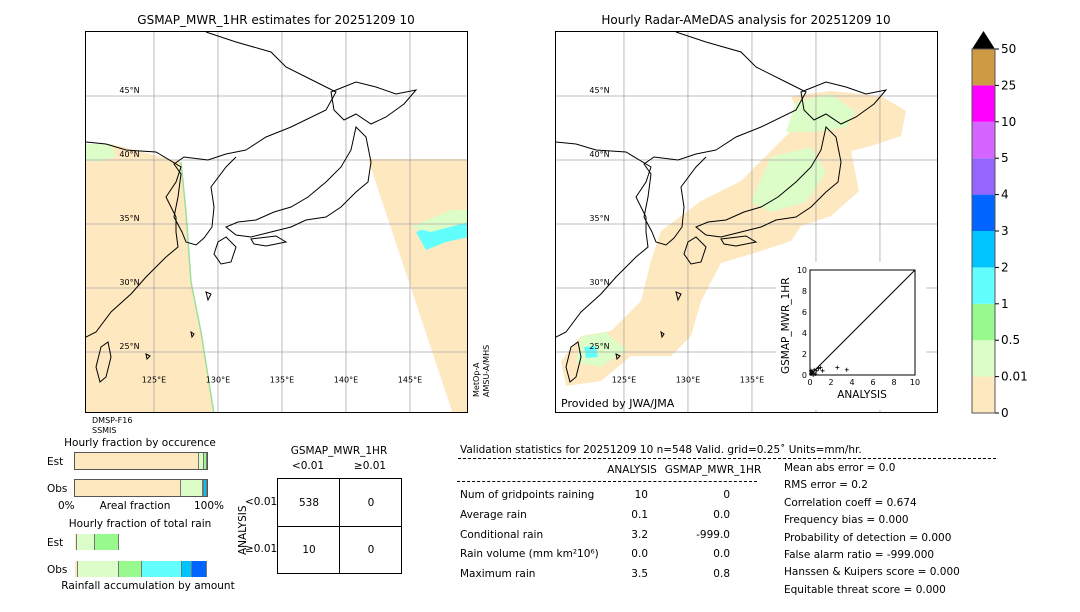 Image resolution: width=1080 pixels, height=612 pixels. I want to click on colorbar-tick-label: 1, so click(1005, 304).